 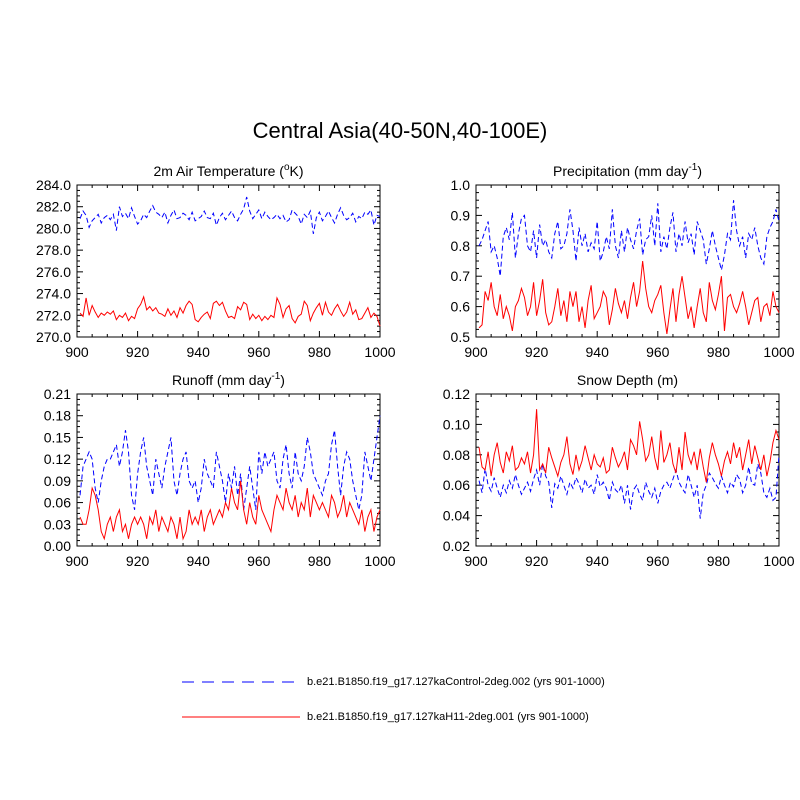 I want to click on legend-swatch-h11, so click(x=241, y=717).